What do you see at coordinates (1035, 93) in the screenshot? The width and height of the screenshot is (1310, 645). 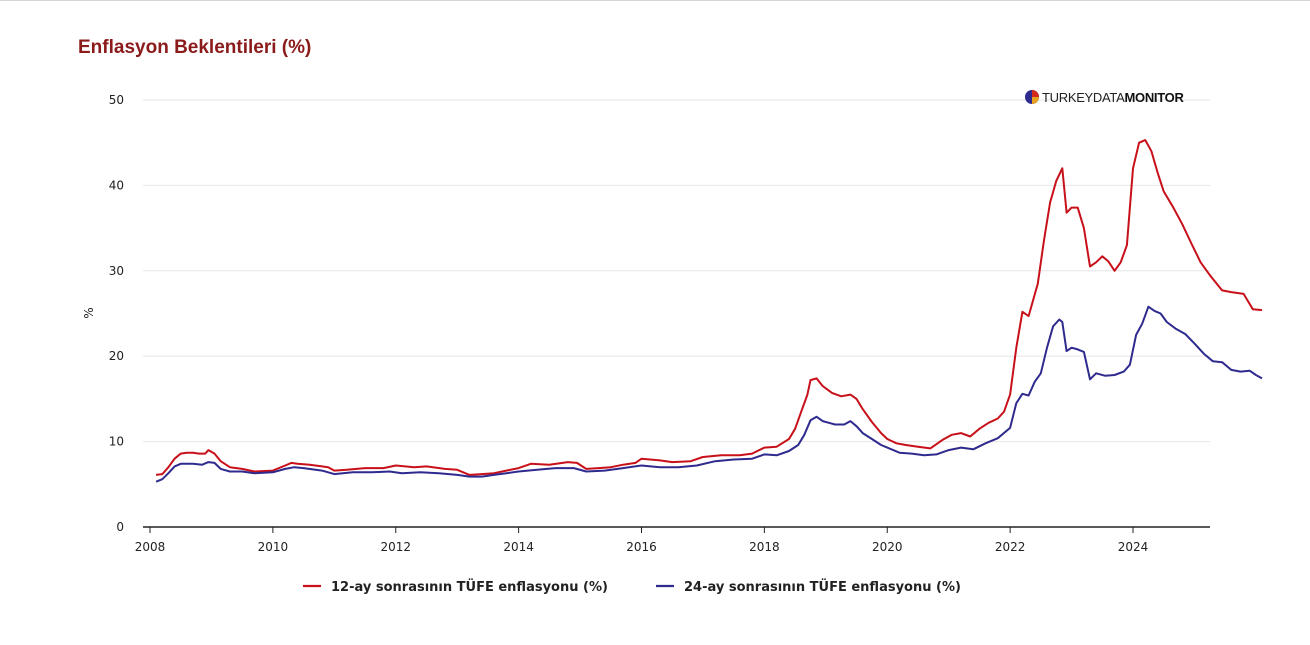 I see `brand-logo-icon-red` at bounding box center [1035, 93].